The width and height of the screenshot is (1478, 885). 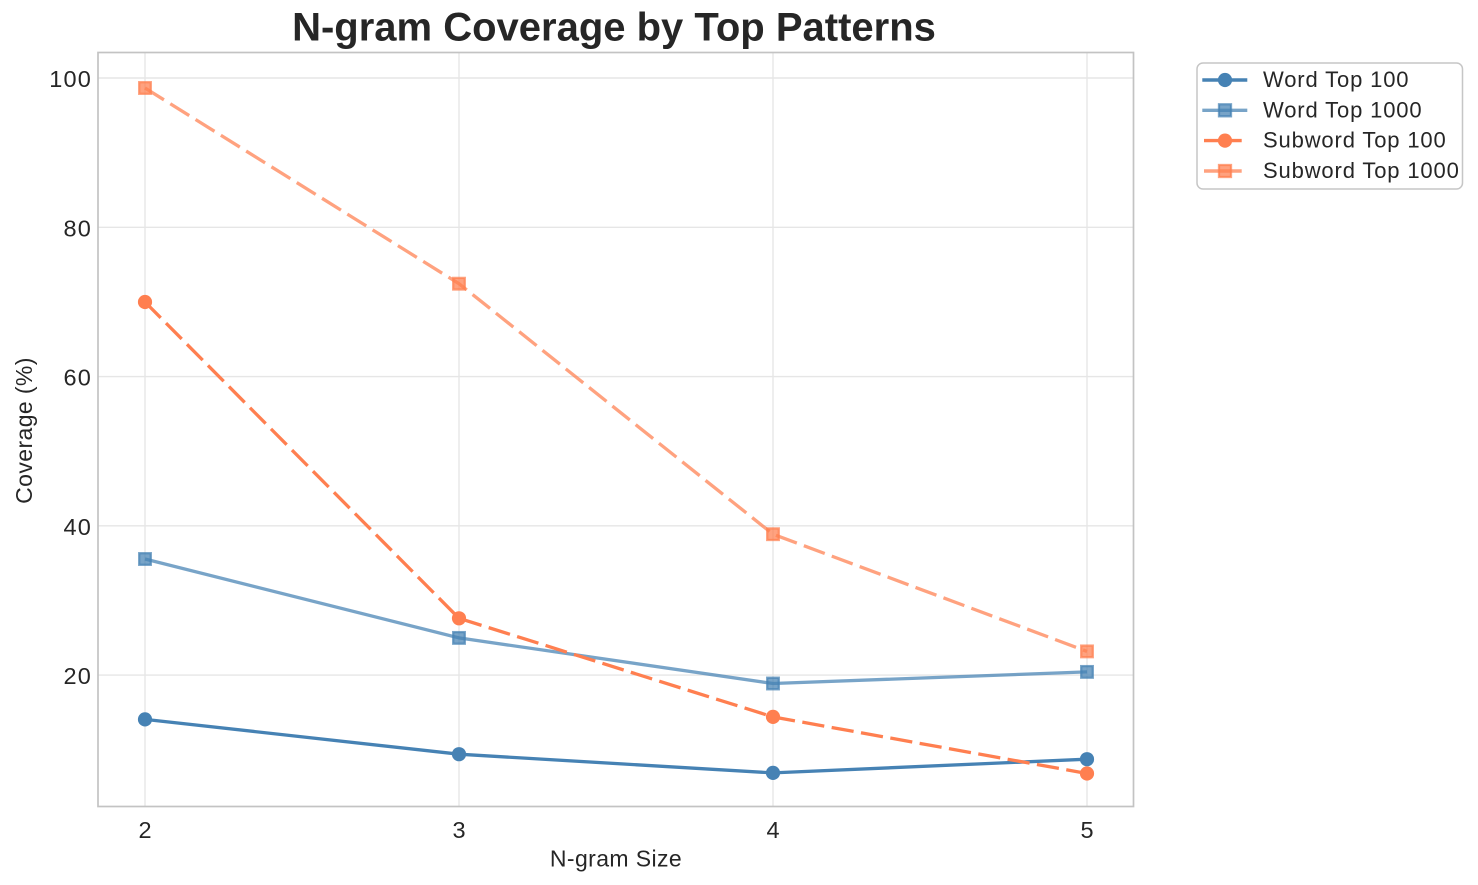 What do you see at coordinates (77, 676) in the screenshot?
I see `svg-text: 20` at bounding box center [77, 676].